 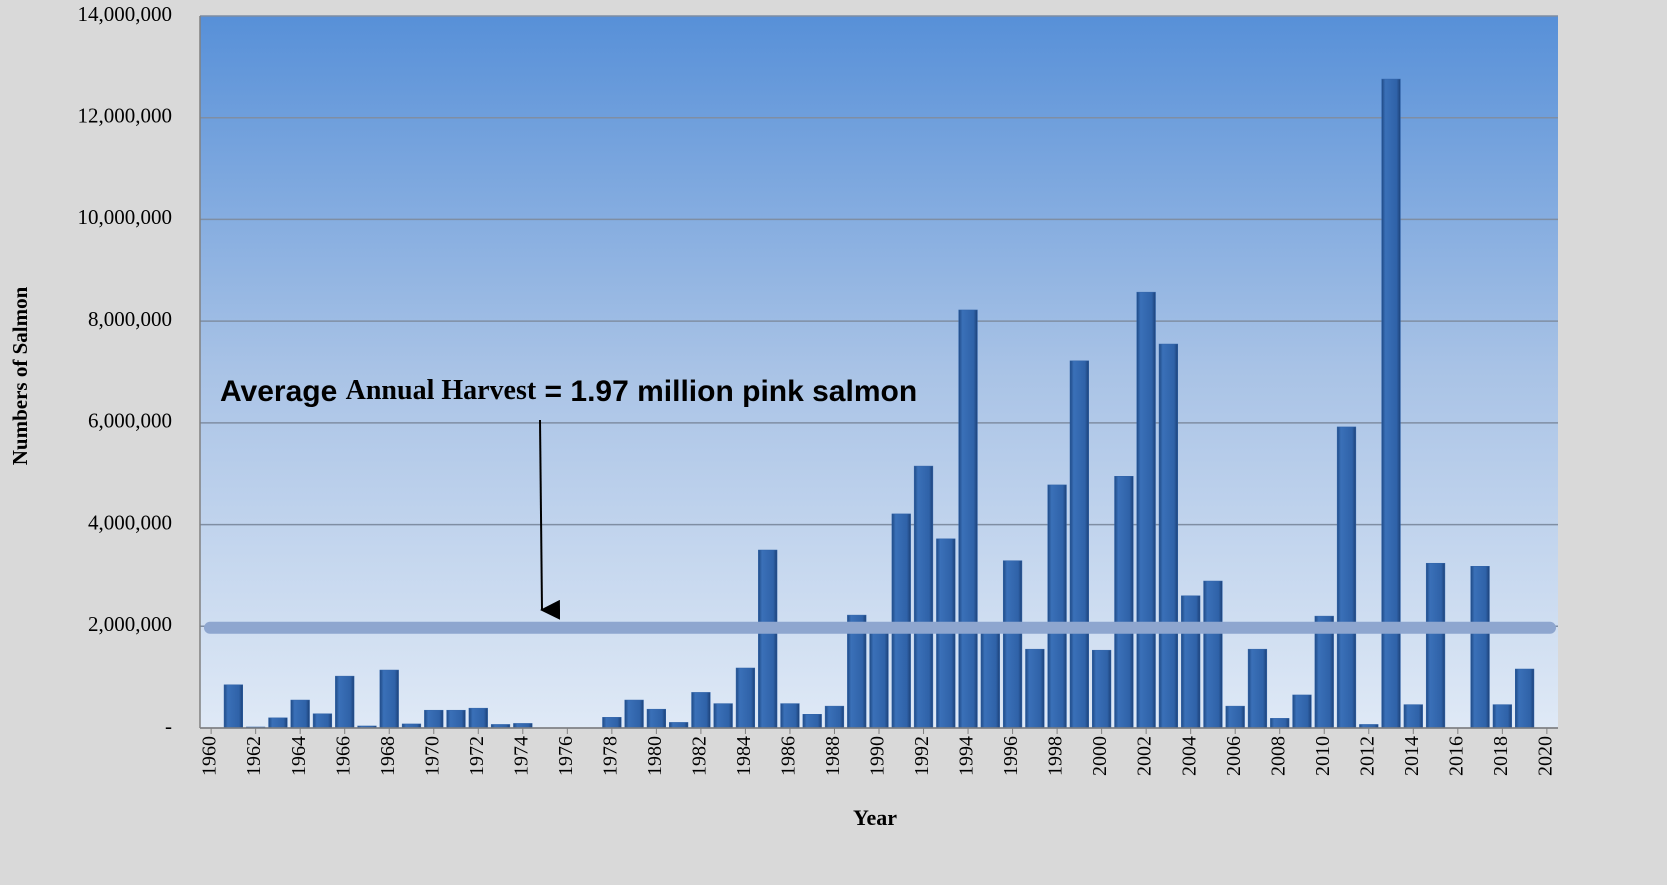 I want to click on x-tick-label: 1978, so click(x=610, y=756).